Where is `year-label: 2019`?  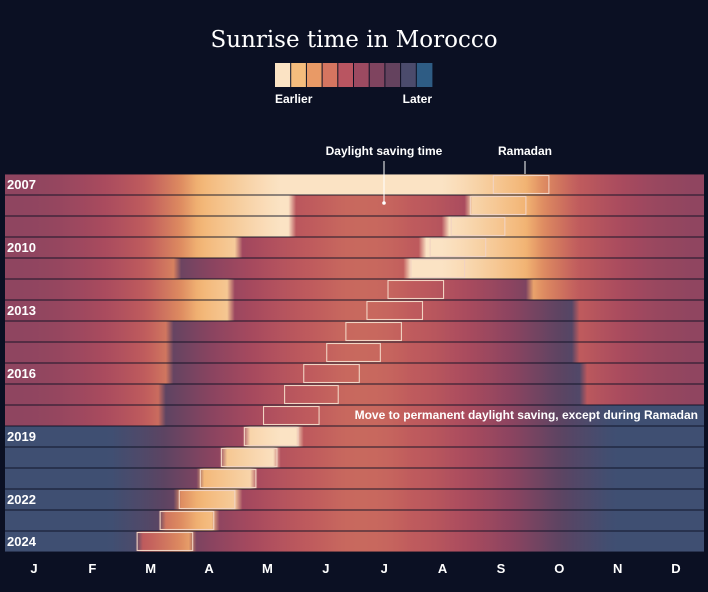
year-label: 2019 is located at coordinates (21, 436).